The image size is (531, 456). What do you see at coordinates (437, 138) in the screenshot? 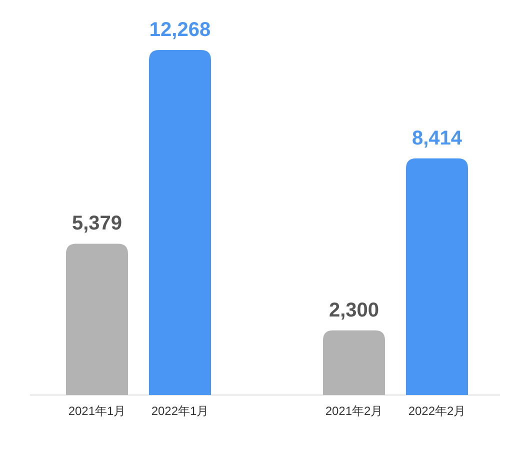
I see `data-label: 8,414` at bounding box center [437, 138].